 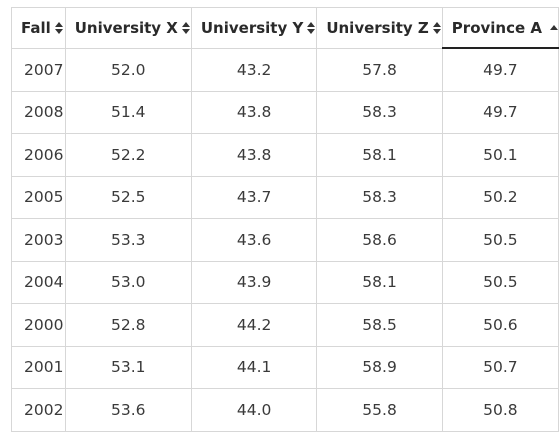 I want to click on column-header-university-z: University Z, so click(x=379, y=28).